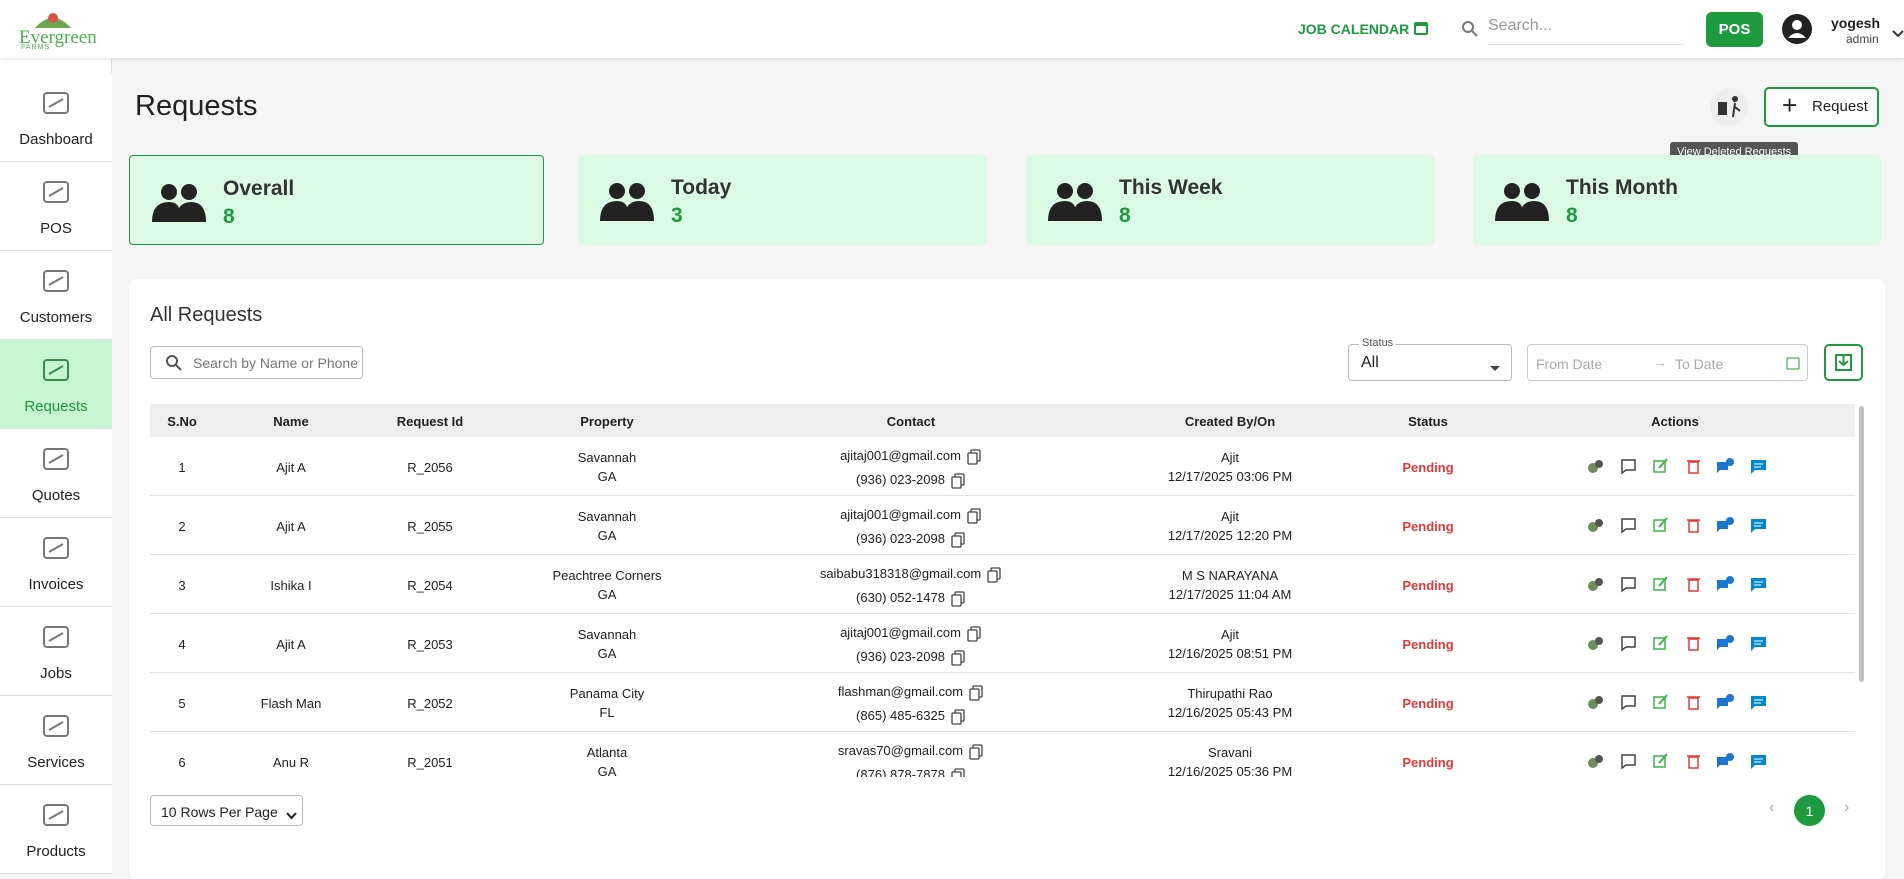  What do you see at coordinates (1734, 29) in the screenshot?
I see `pos-button: POS` at bounding box center [1734, 29].